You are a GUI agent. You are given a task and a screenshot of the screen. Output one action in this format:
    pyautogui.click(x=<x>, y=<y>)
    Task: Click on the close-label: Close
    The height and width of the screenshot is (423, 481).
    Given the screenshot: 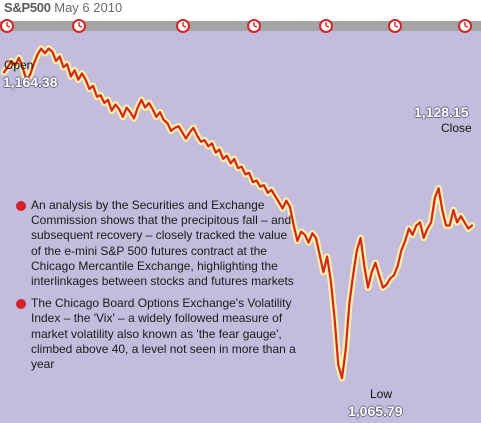 What is the action you would take?
    pyautogui.click(x=456, y=128)
    